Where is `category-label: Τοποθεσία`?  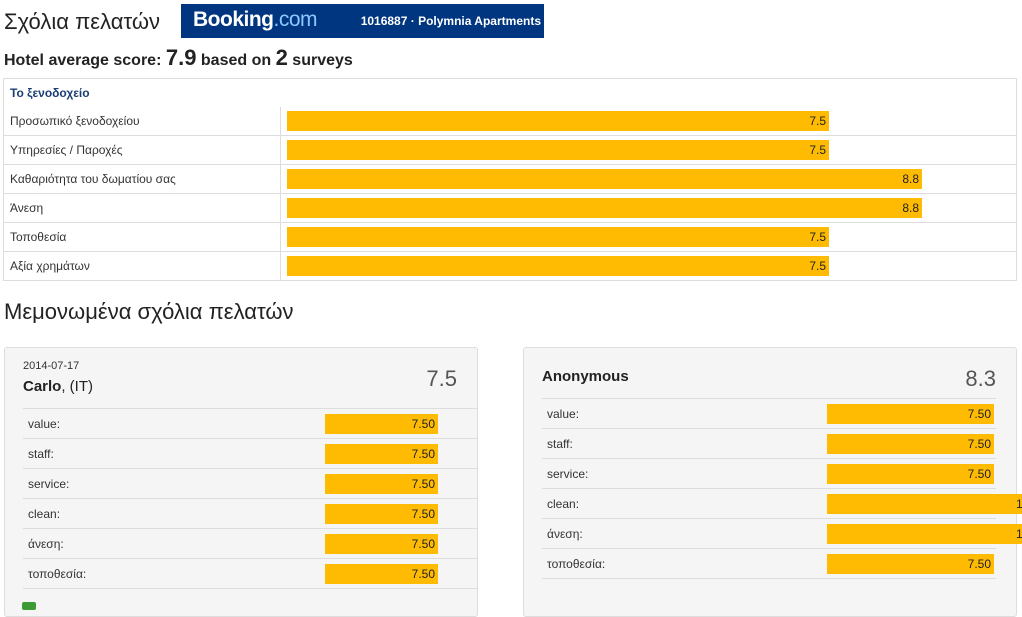 category-label: Τοποθεσία is located at coordinates (142, 237).